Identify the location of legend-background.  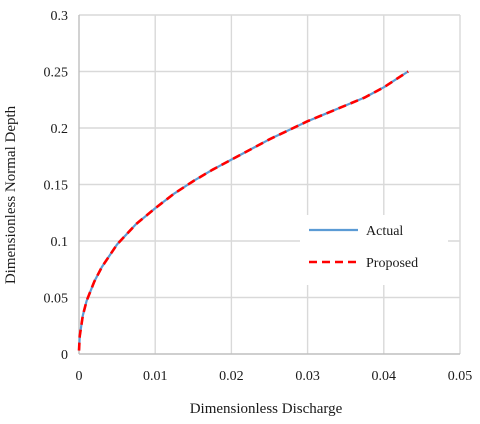
(374, 250).